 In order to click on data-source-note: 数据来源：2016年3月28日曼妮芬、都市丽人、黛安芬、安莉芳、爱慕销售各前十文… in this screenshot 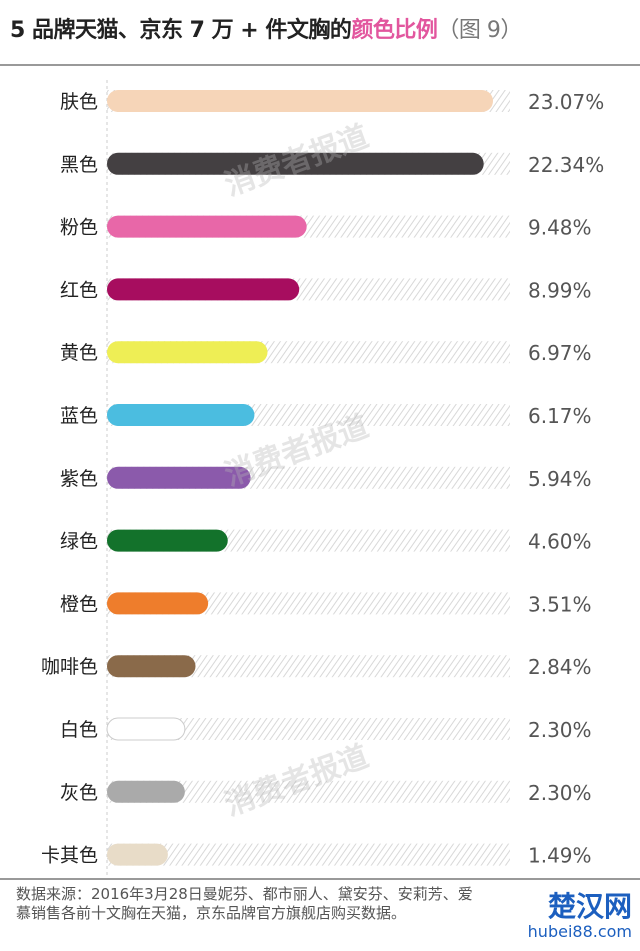, I will do `click(244, 903)`.